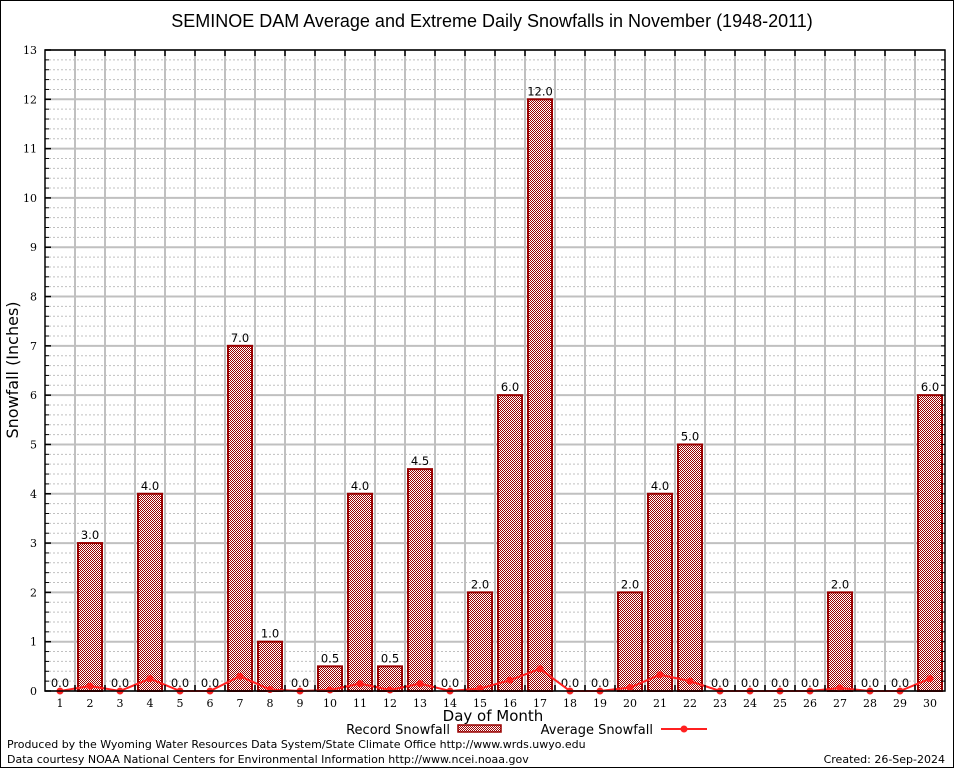 This screenshot has height=768, width=954. Describe the element at coordinates (33, 592) in the screenshot. I see `y-tick-label: 2` at that location.